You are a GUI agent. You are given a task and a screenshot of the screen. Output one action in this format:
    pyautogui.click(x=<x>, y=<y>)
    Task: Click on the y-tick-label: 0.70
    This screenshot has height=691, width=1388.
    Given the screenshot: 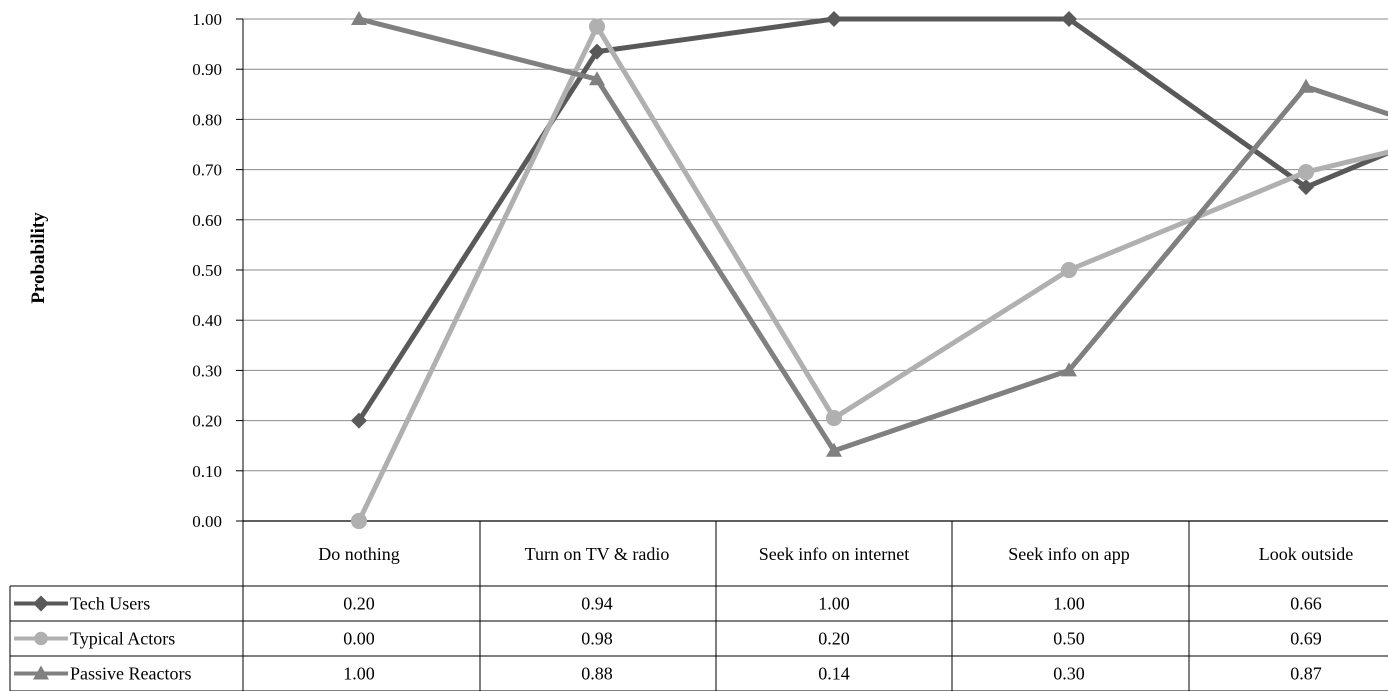 What is the action you would take?
    pyautogui.click(x=207, y=170)
    